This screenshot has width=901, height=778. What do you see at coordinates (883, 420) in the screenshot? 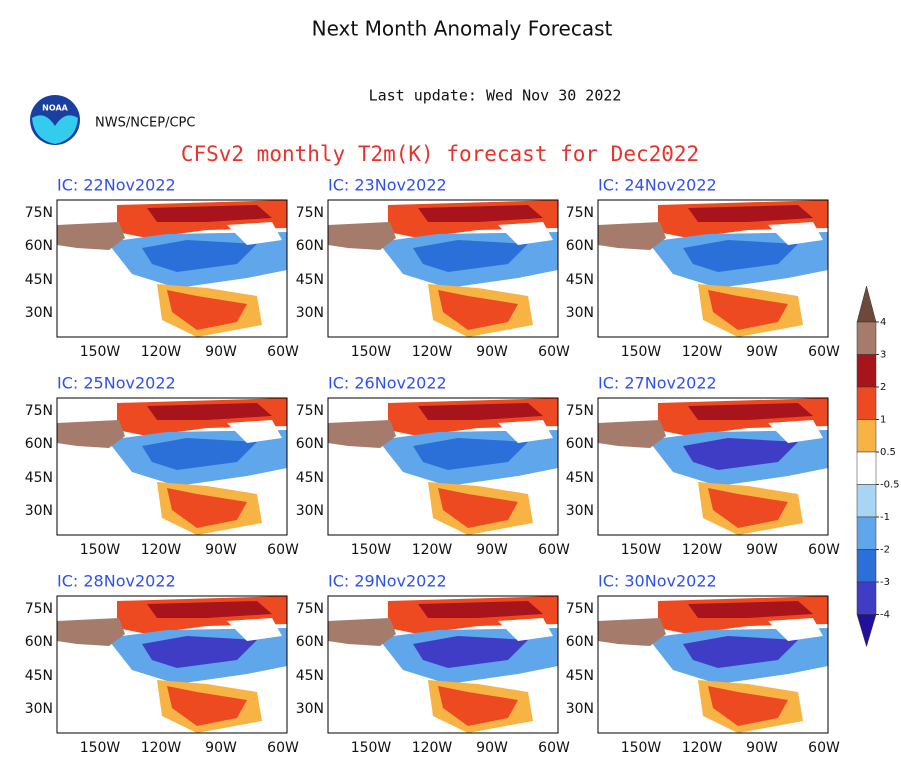
I see `colorbar-label: 1` at bounding box center [883, 420].